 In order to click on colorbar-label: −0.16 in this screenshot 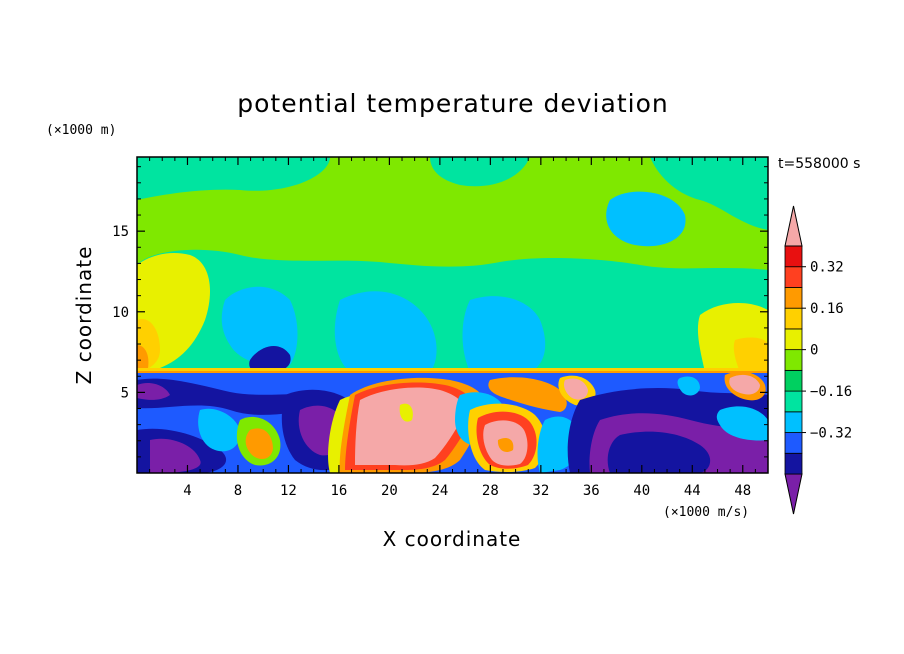, I will do `click(831, 392)`.